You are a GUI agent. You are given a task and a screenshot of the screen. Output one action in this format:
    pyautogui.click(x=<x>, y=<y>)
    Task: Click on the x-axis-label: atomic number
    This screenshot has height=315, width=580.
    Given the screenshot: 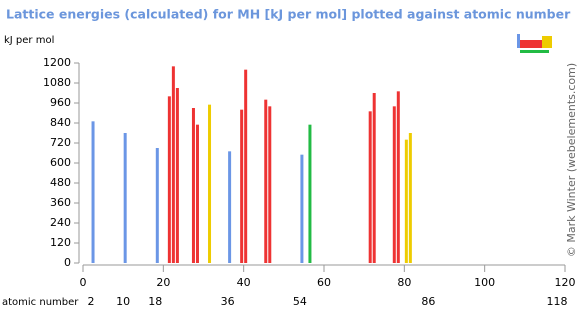 What is the action you would take?
    pyautogui.click(x=40, y=302)
    